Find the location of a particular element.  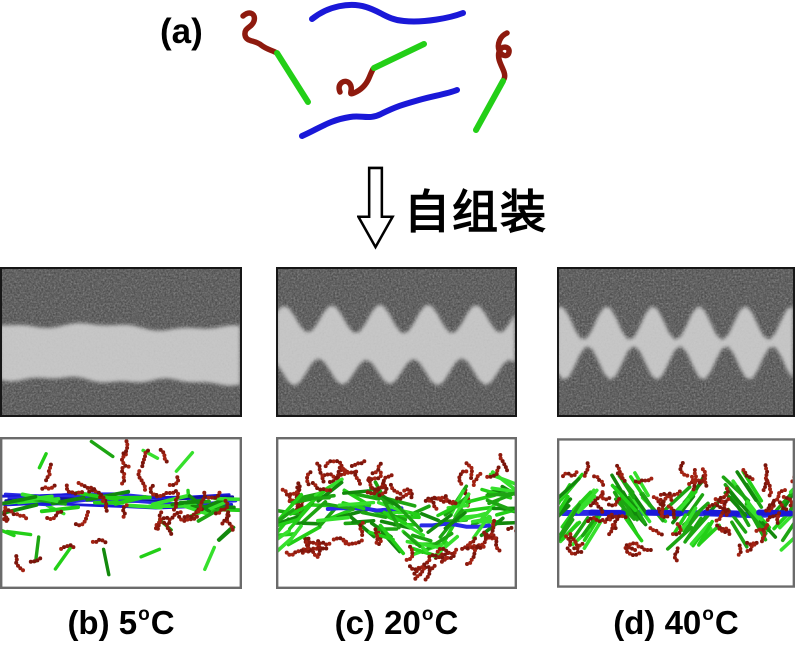

simulation-image-b is located at coordinates (121, 513).